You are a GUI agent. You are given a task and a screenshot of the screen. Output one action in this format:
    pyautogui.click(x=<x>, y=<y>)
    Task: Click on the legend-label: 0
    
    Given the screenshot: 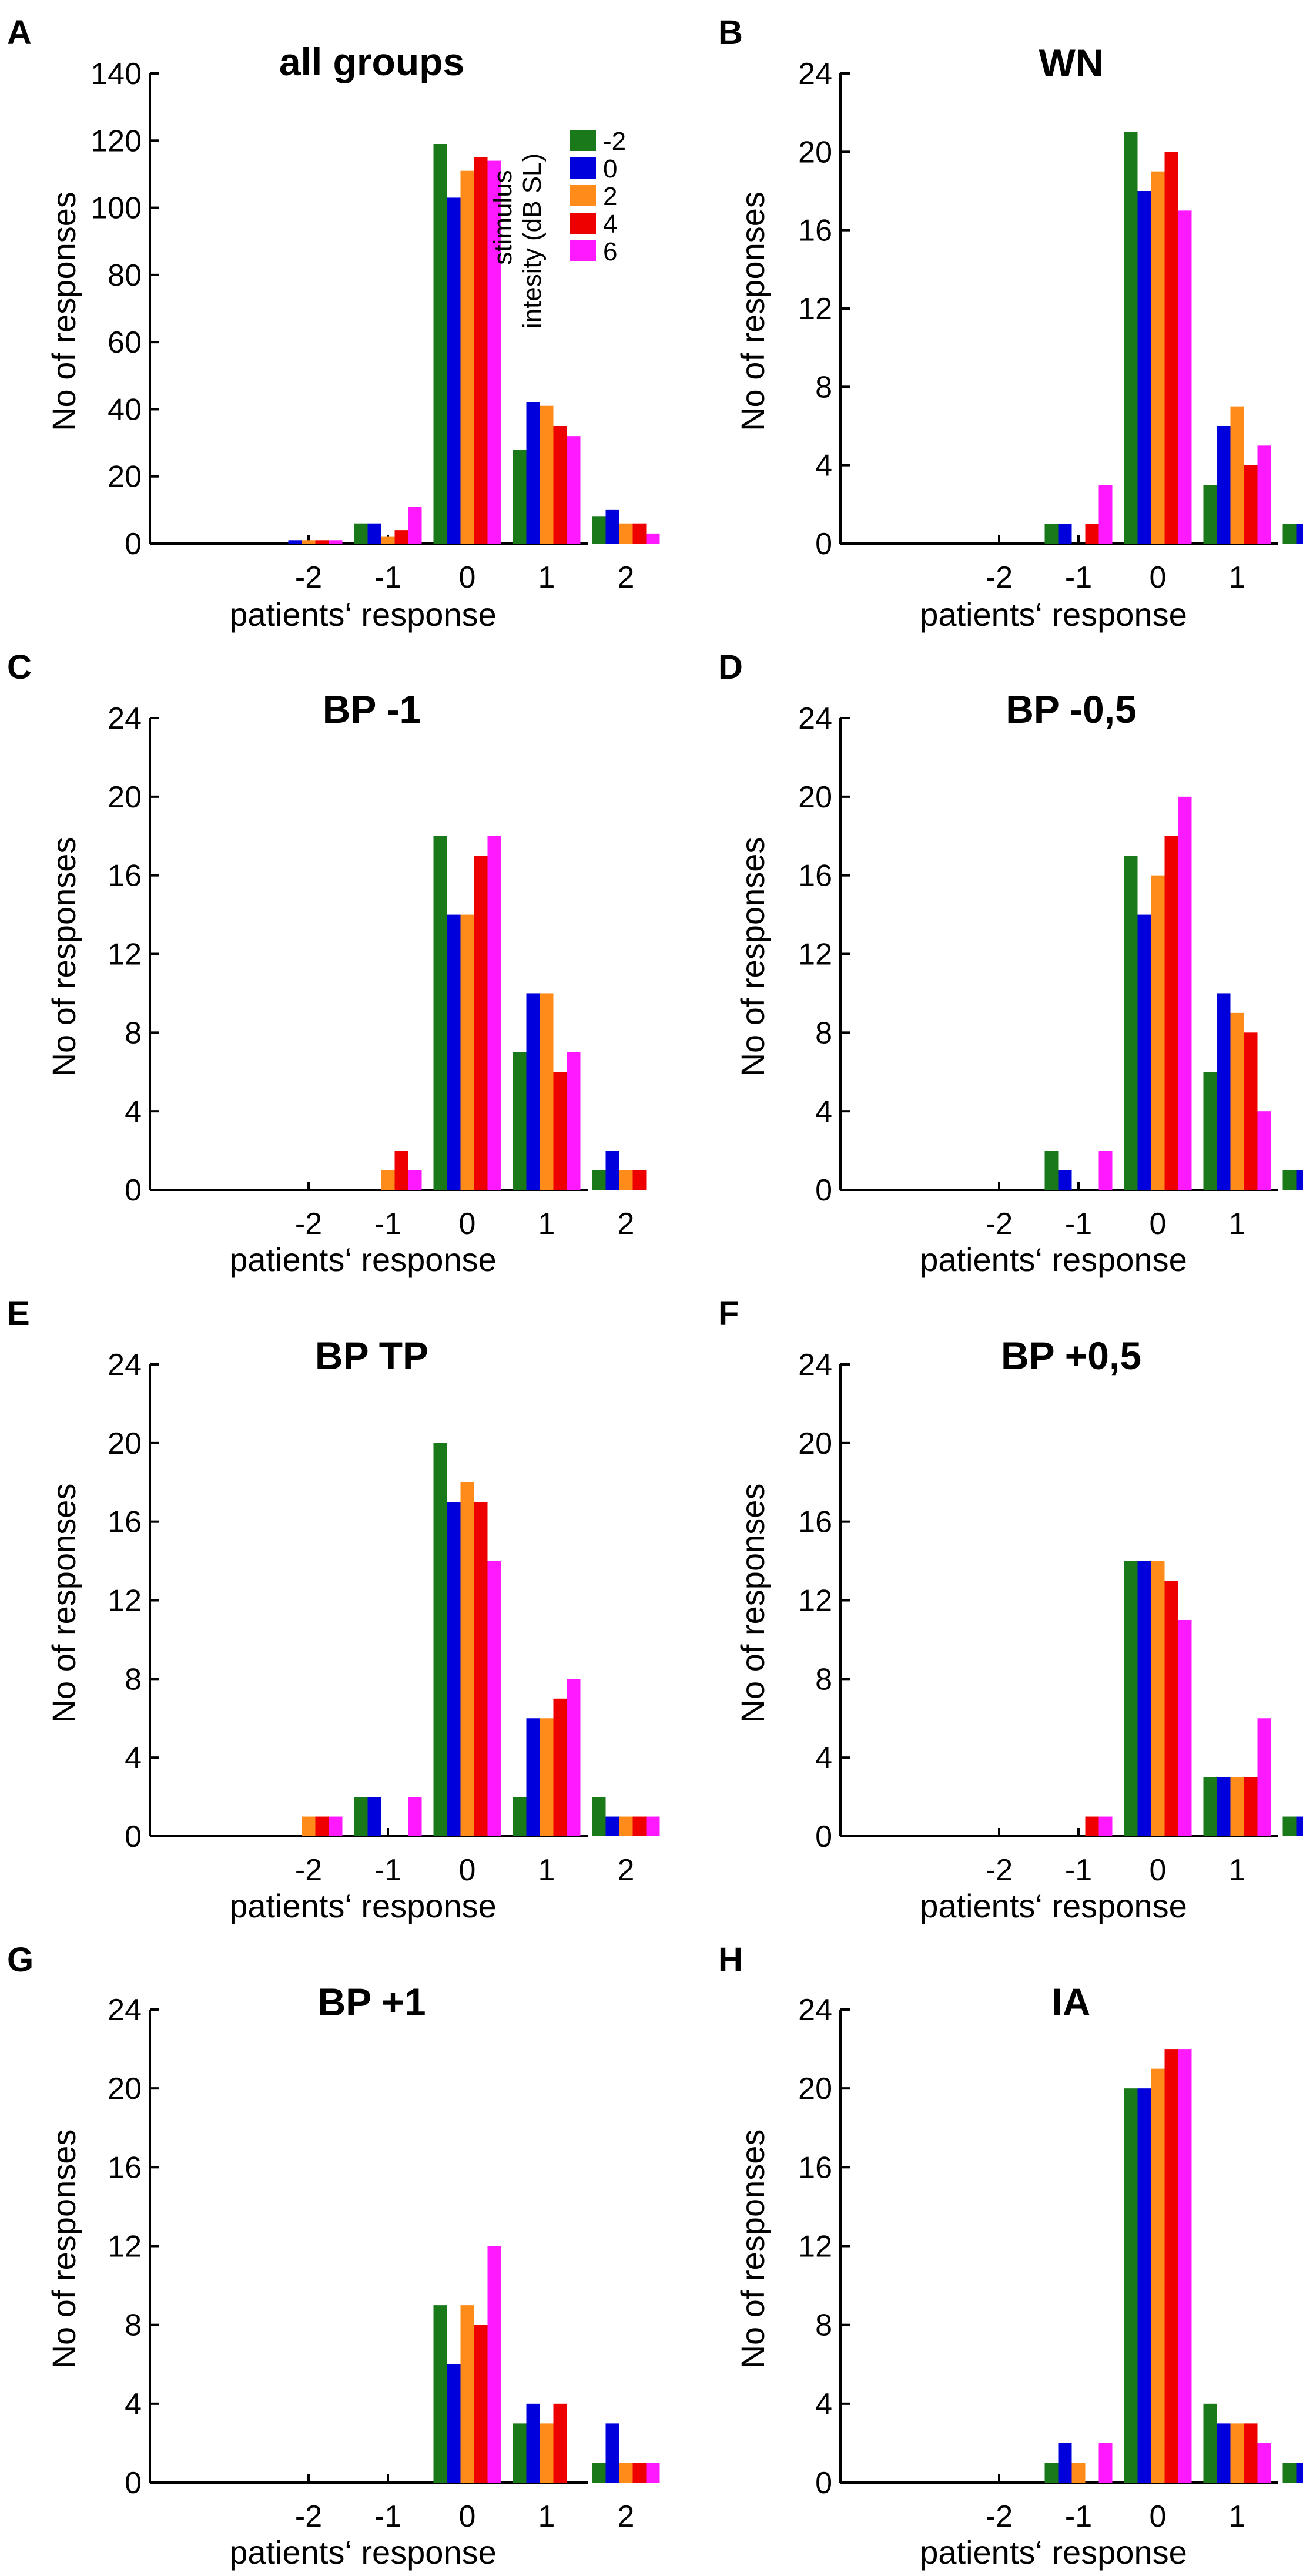 What is the action you would take?
    pyautogui.click(x=610, y=169)
    